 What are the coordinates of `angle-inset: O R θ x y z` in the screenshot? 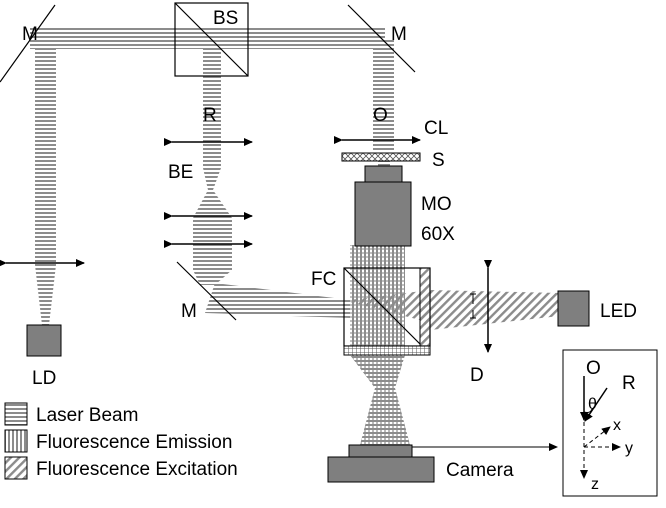 It's located at (610, 423).